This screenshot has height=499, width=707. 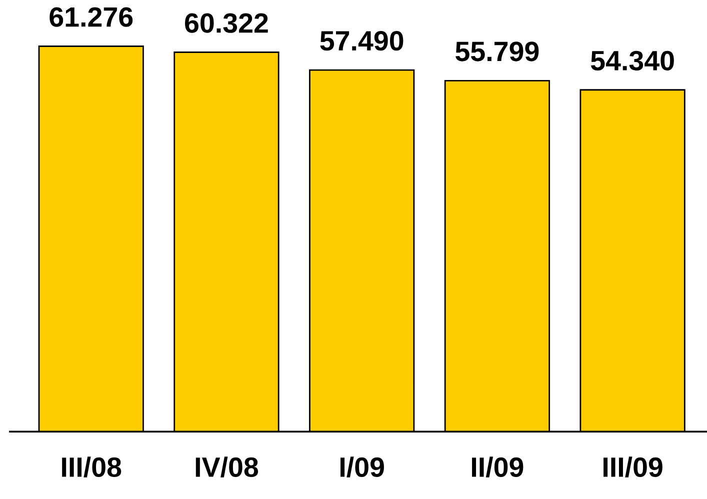 What do you see at coordinates (632, 60) in the screenshot?
I see `data-label: 54.340` at bounding box center [632, 60].